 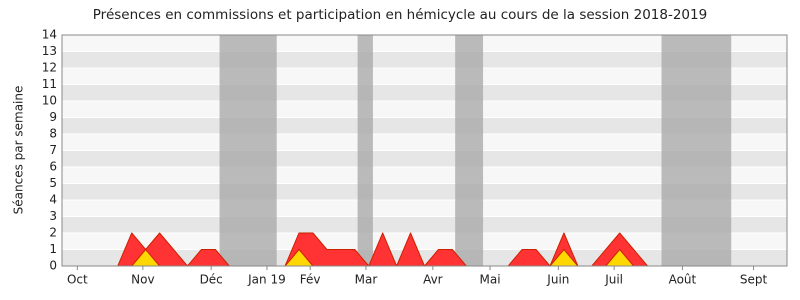 I want to click on y-tick-label: 7, so click(x=53, y=150).